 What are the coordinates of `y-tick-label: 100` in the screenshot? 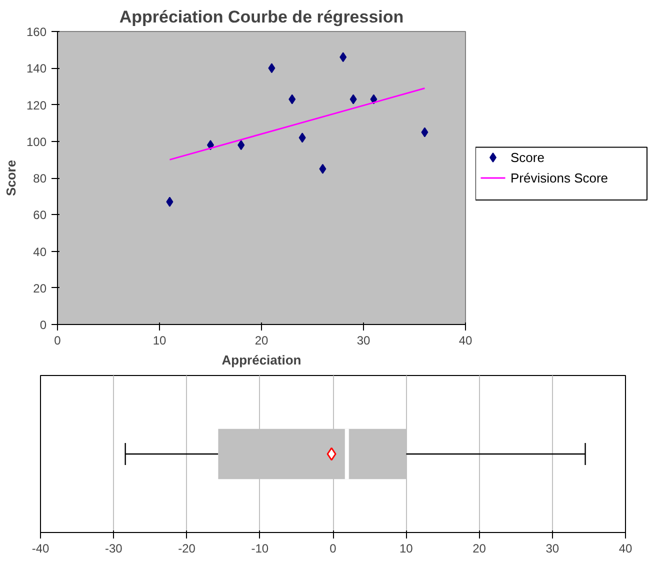 It's located at (36, 141).